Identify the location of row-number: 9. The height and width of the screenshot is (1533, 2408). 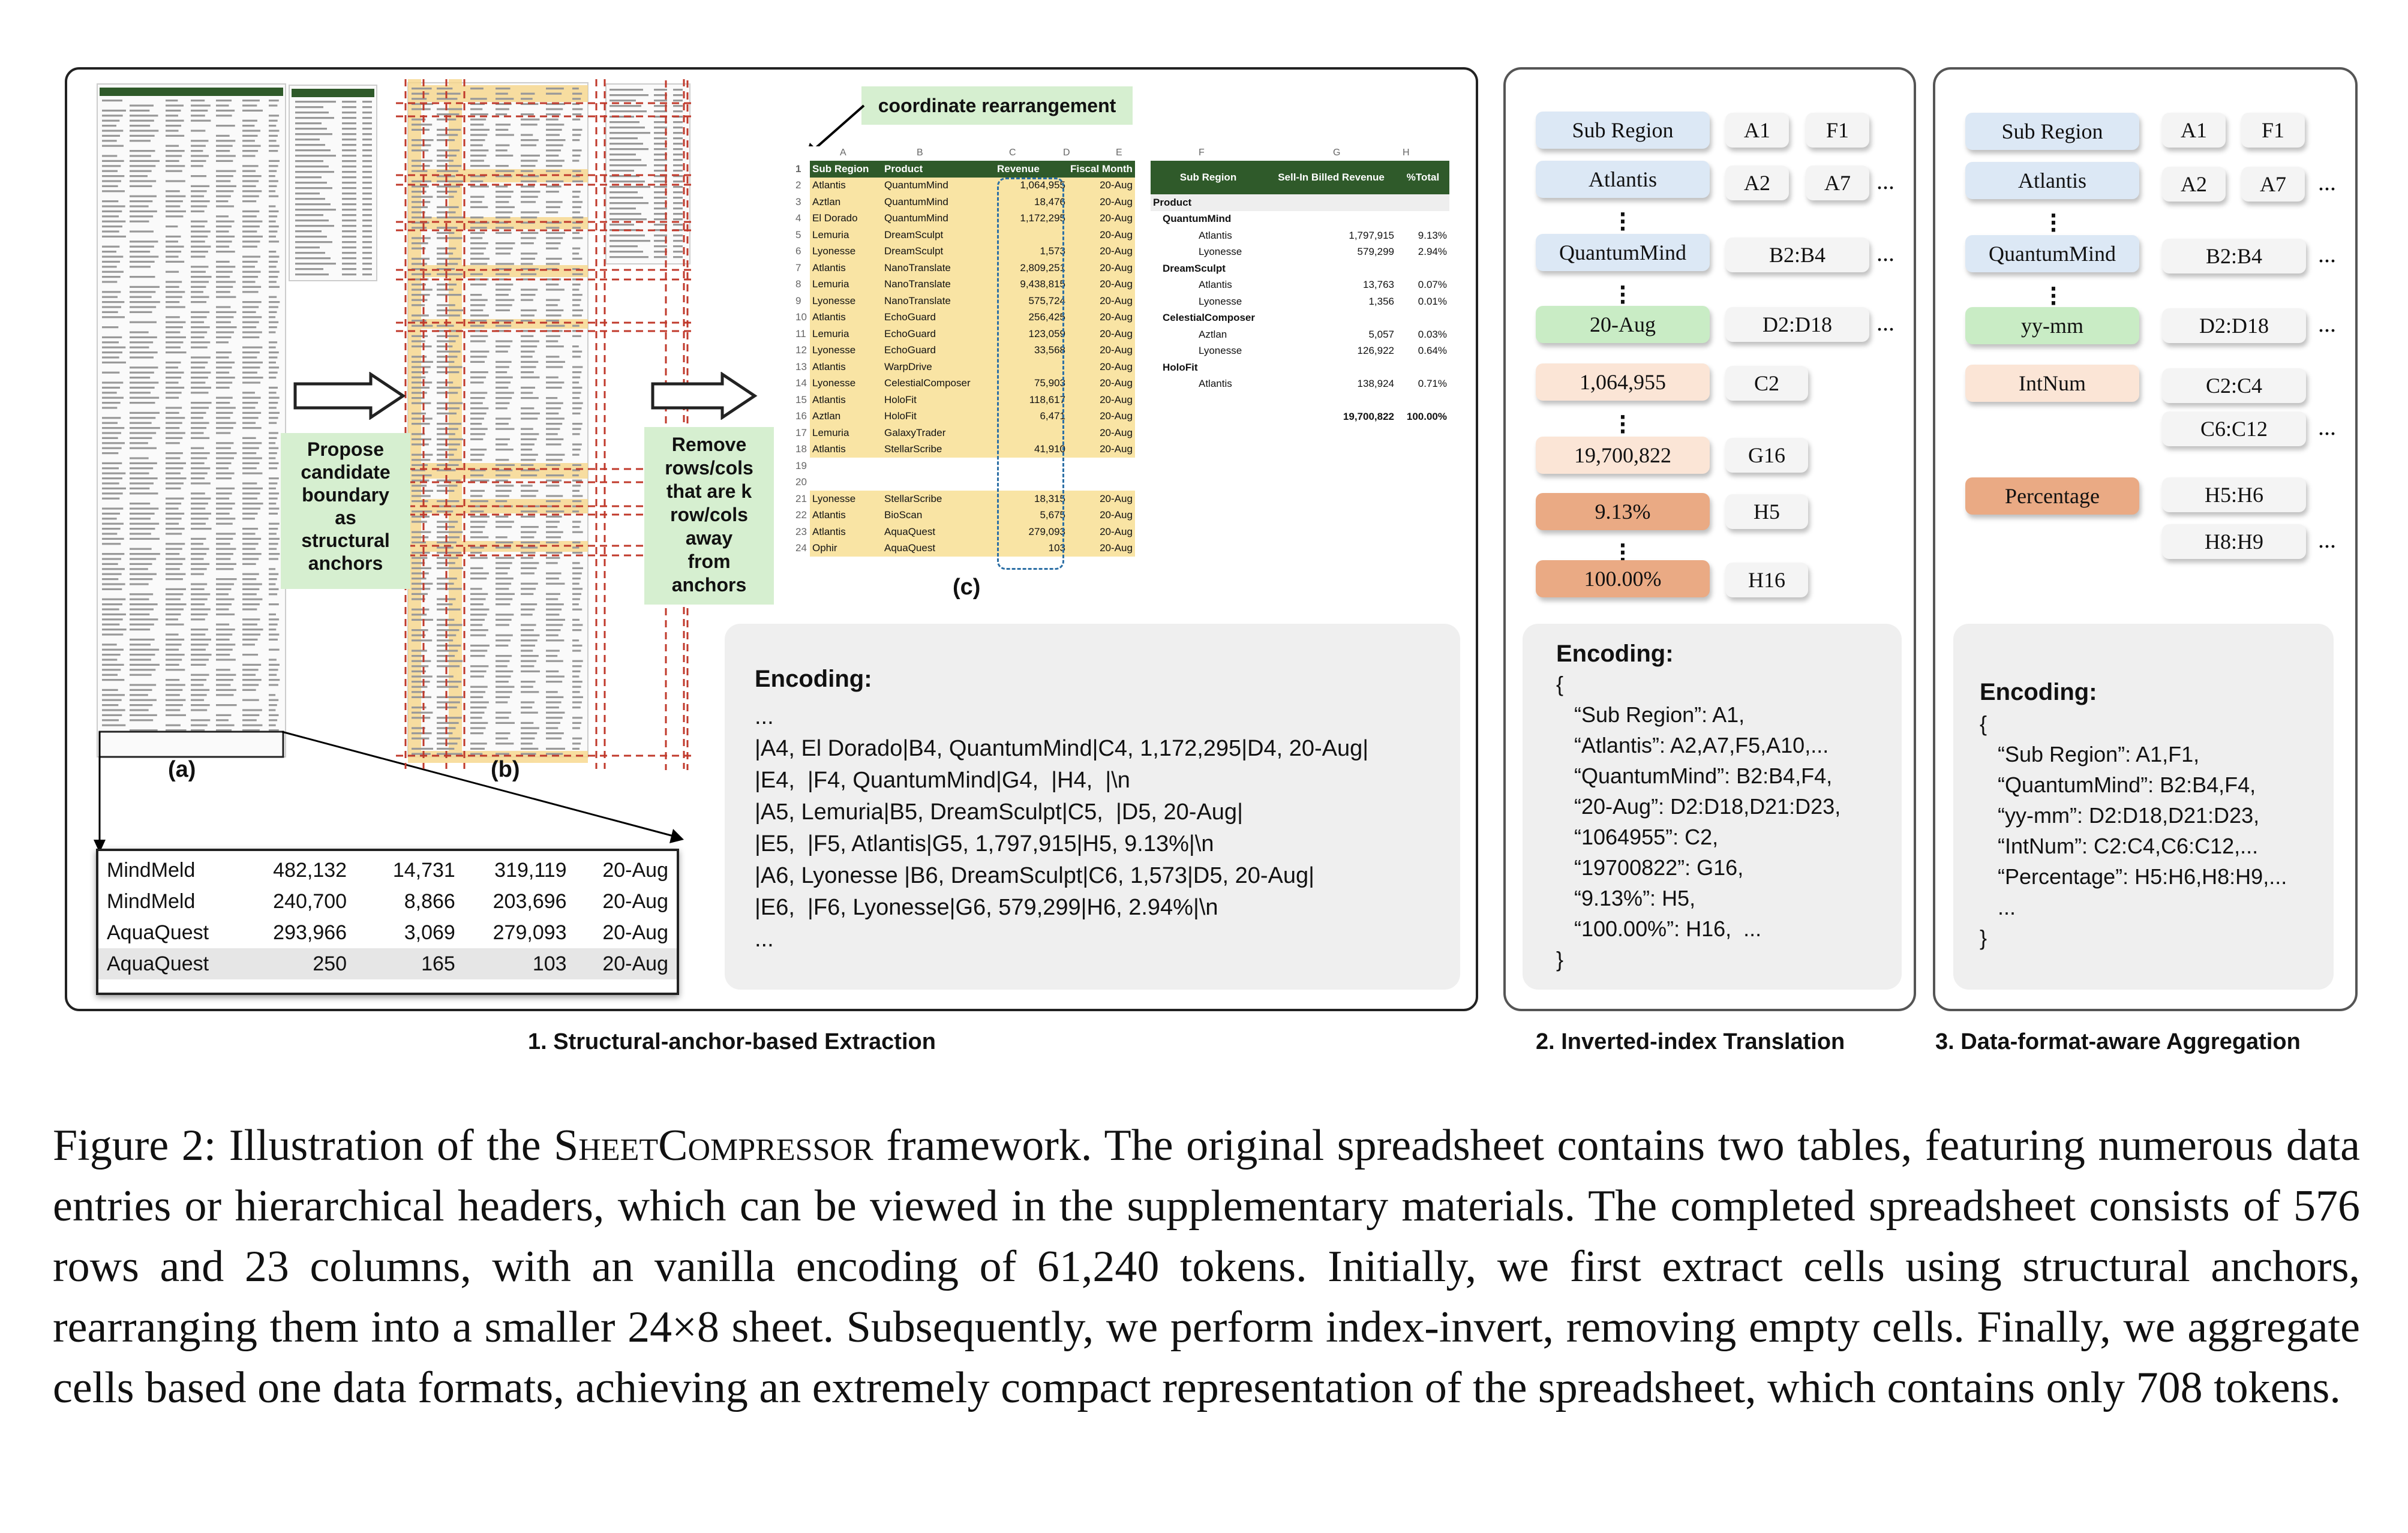
(801, 301).